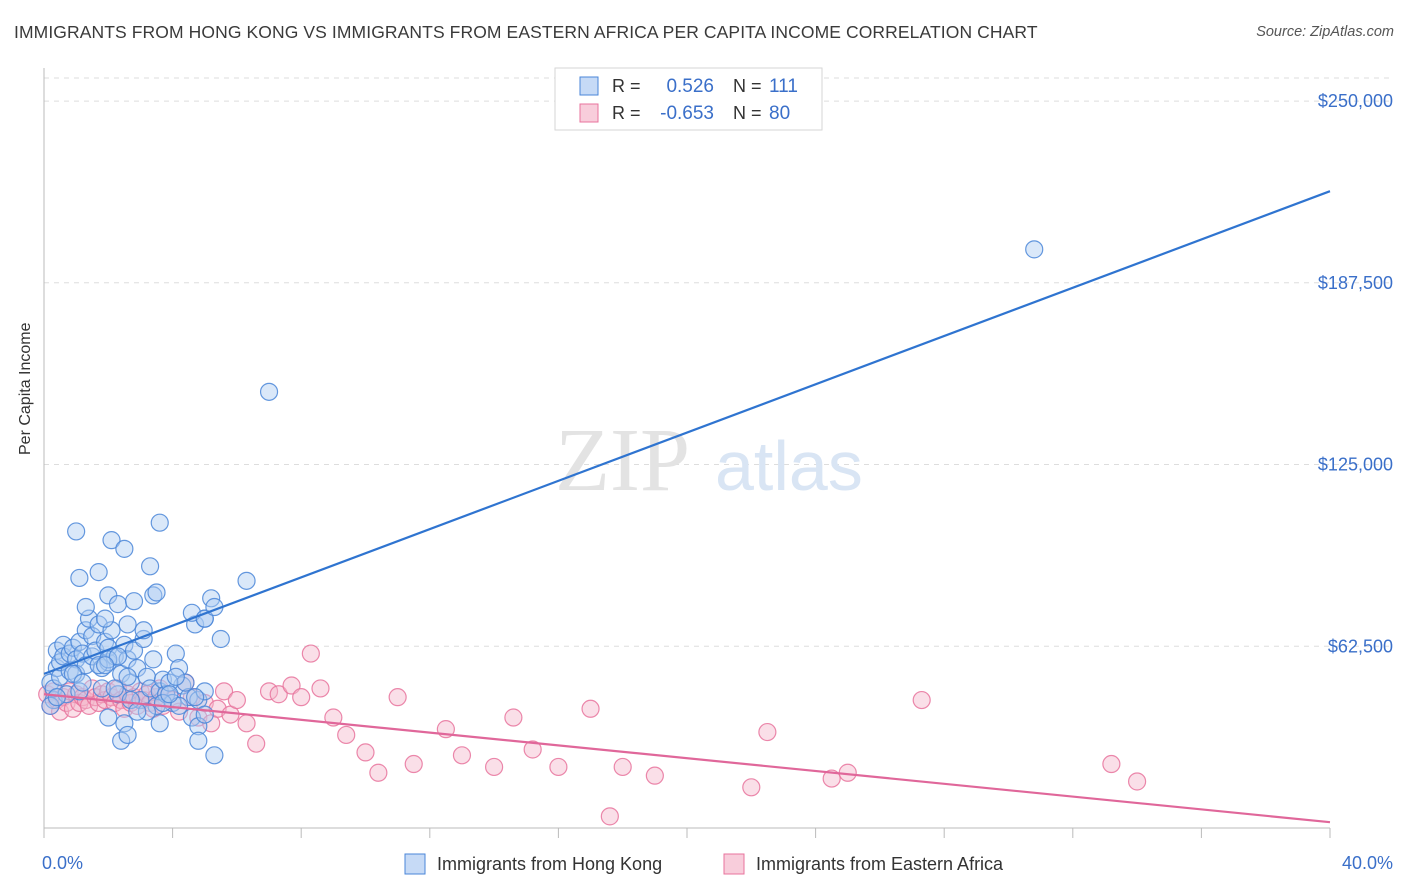 This screenshot has width=1406, height=892. I want to click on legend-label: Immigrants from Eastern Africa, so click(880, 864).